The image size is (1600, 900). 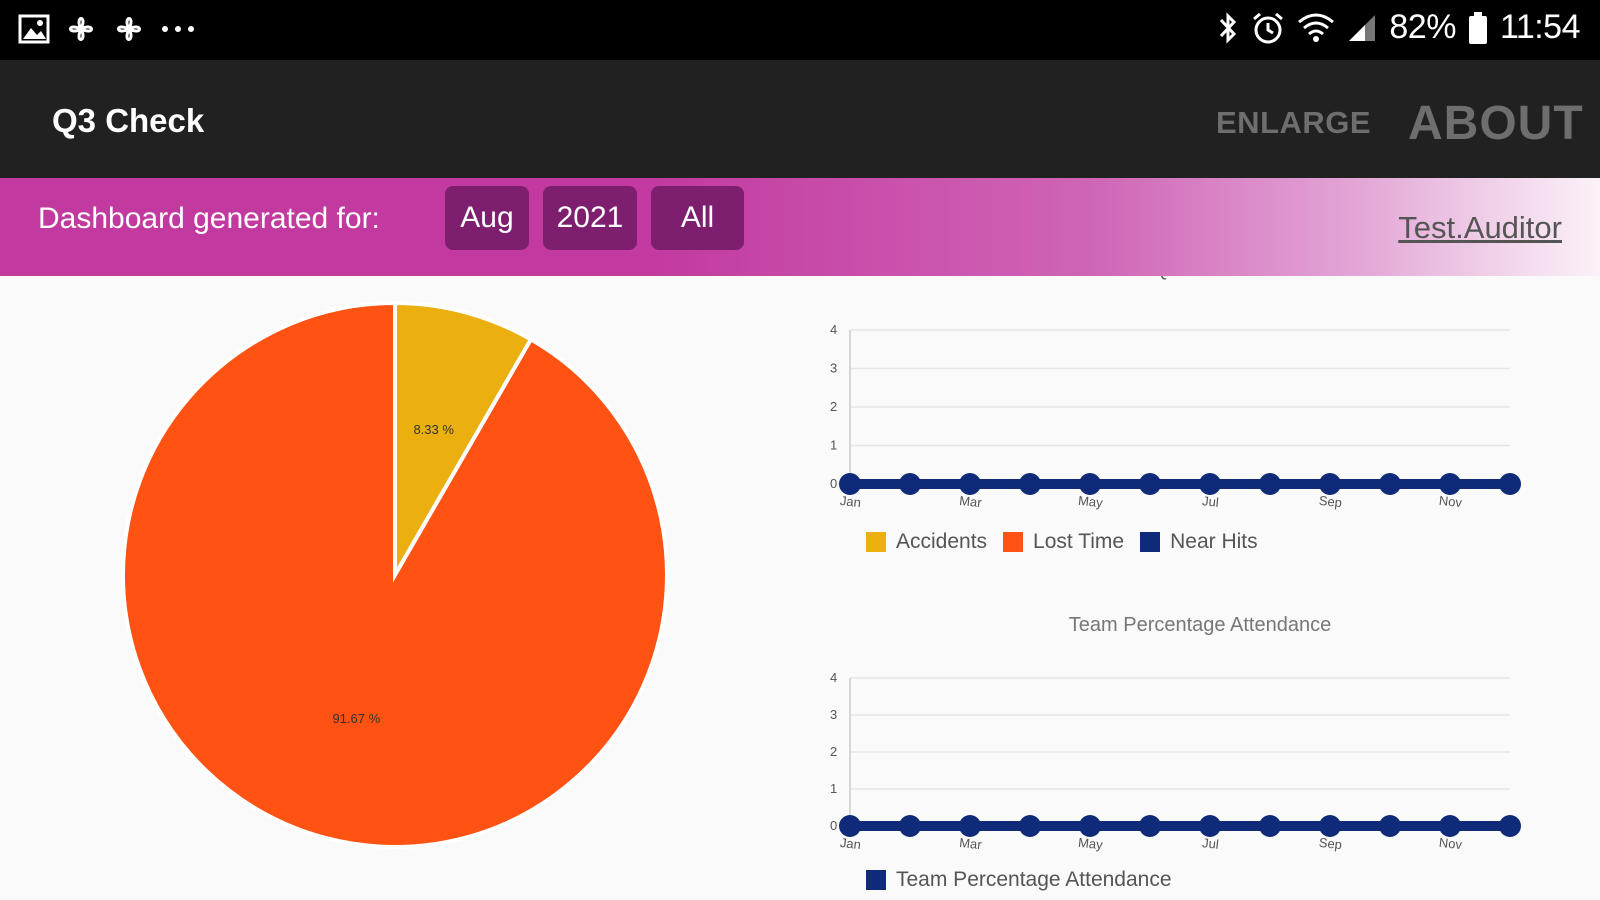 I want to click on legend-item: Lost Time, so click(x=1063, y=542).